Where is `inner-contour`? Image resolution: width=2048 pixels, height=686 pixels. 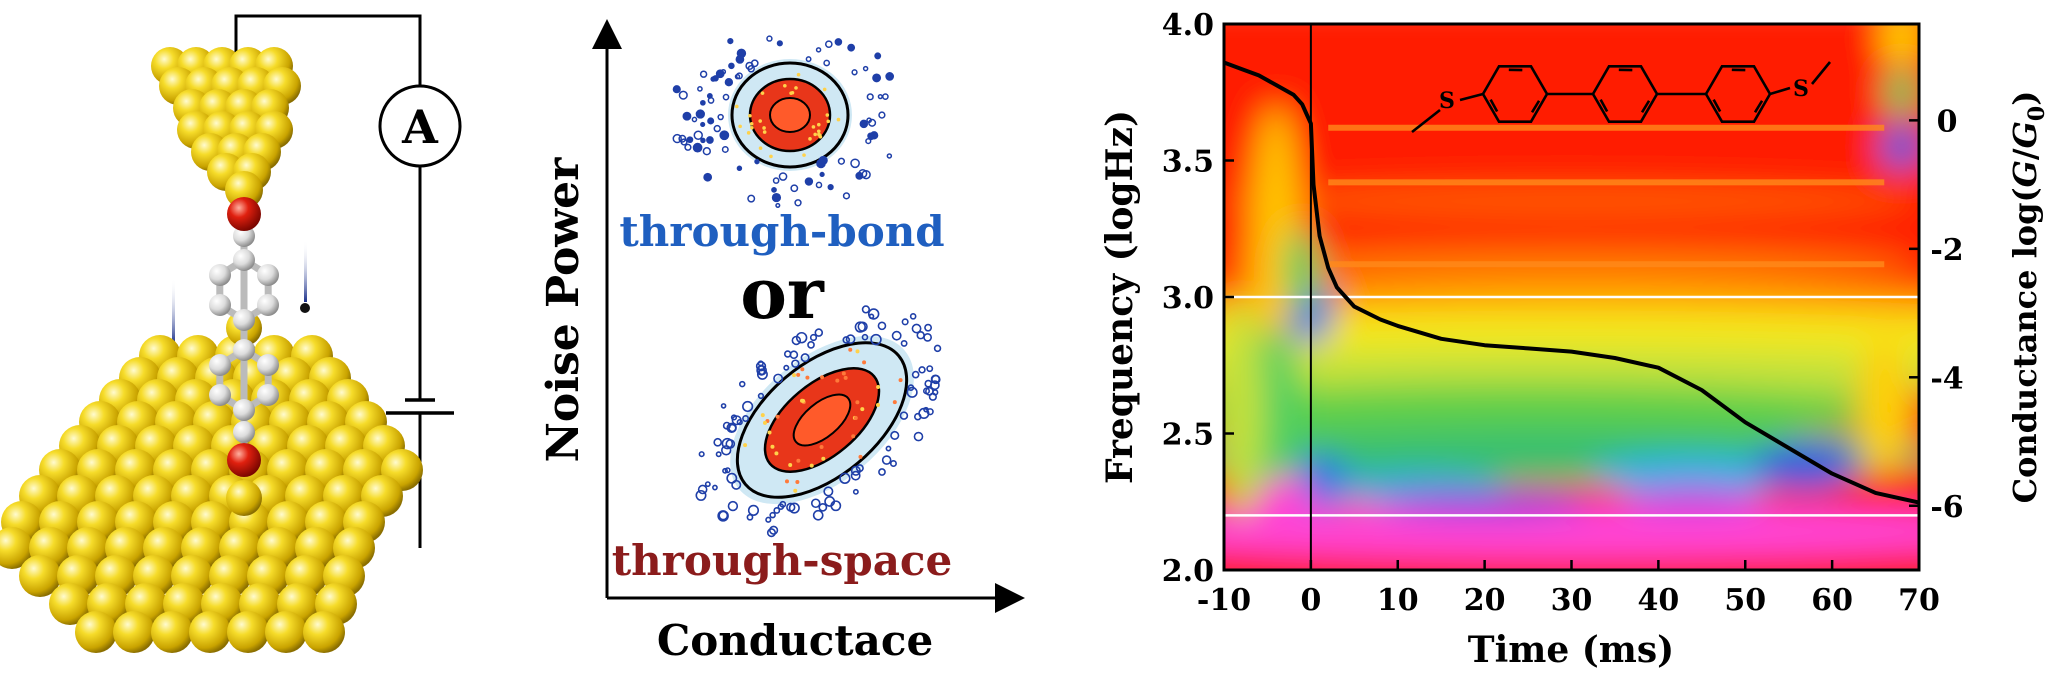
inner-contour is located at coordinates (790, 115).